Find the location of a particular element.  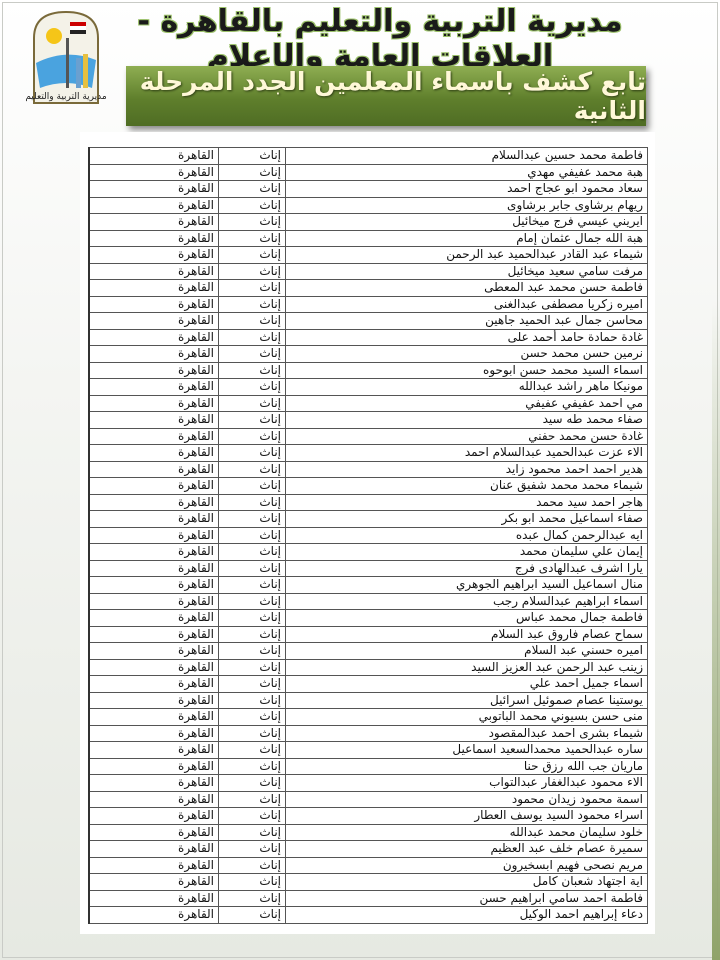

name-cell: إيمان علي سليمان محمد is located at coordinates (466, 552).